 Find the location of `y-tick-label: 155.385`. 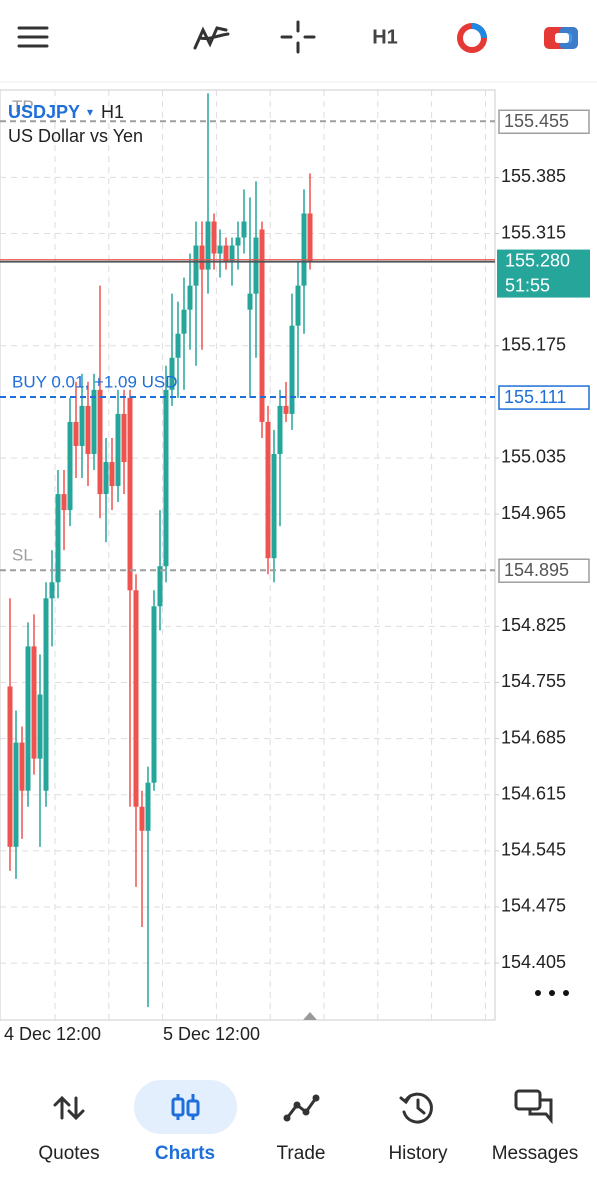

y-tick-label: 155.385 is located at coordinates (533, 176).